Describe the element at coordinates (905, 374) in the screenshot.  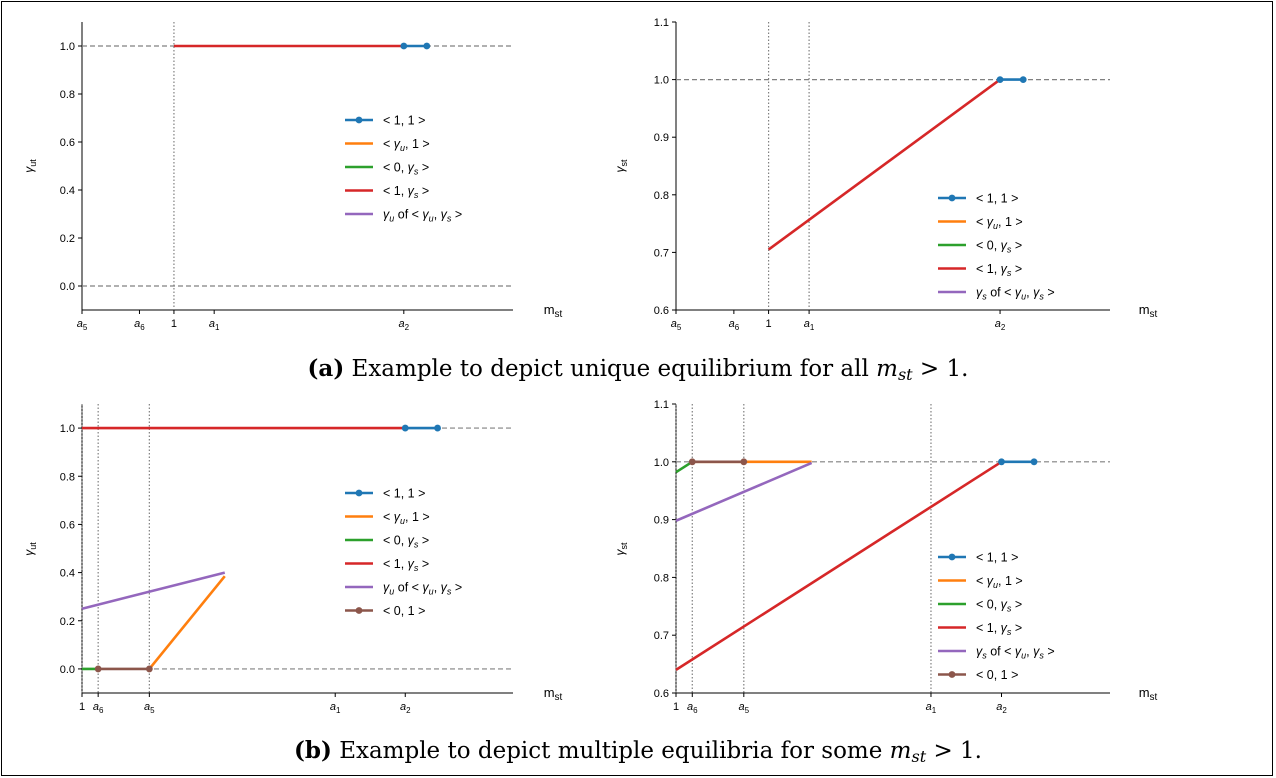
I see `caption-a-sub: st` at that location.